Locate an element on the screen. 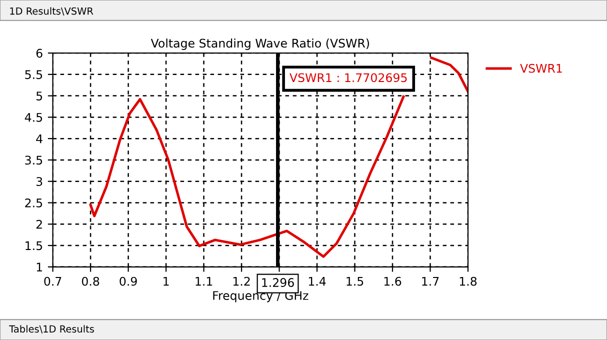  y-tick-label: 2.5 is located at coordinates (33, 203).